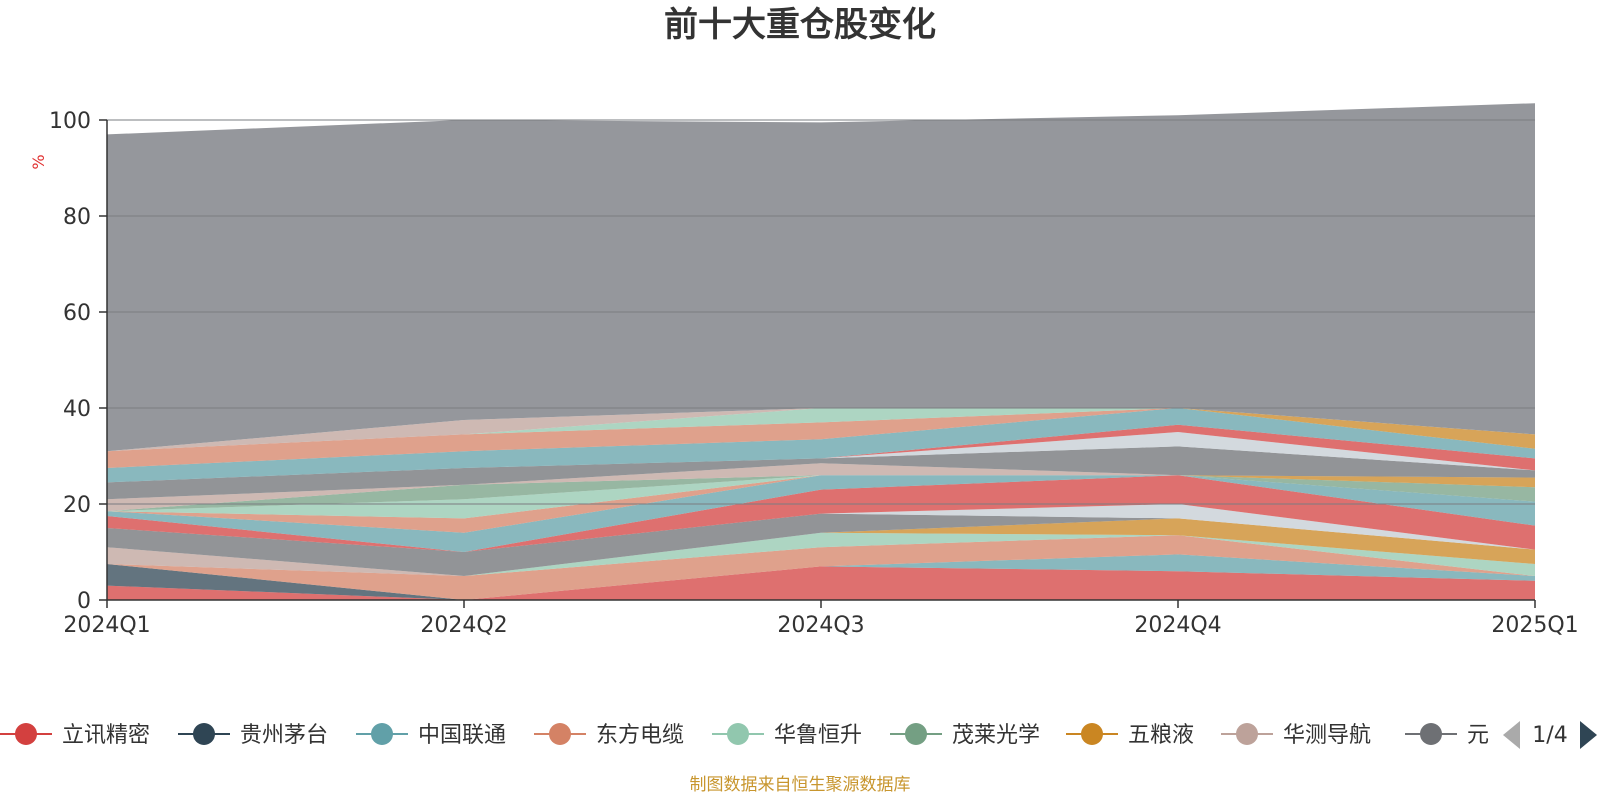  What do you see at coordinates (821, 554) in the screenshot?
I see `area-华鲁恒升` at bounding box center [821, 554].